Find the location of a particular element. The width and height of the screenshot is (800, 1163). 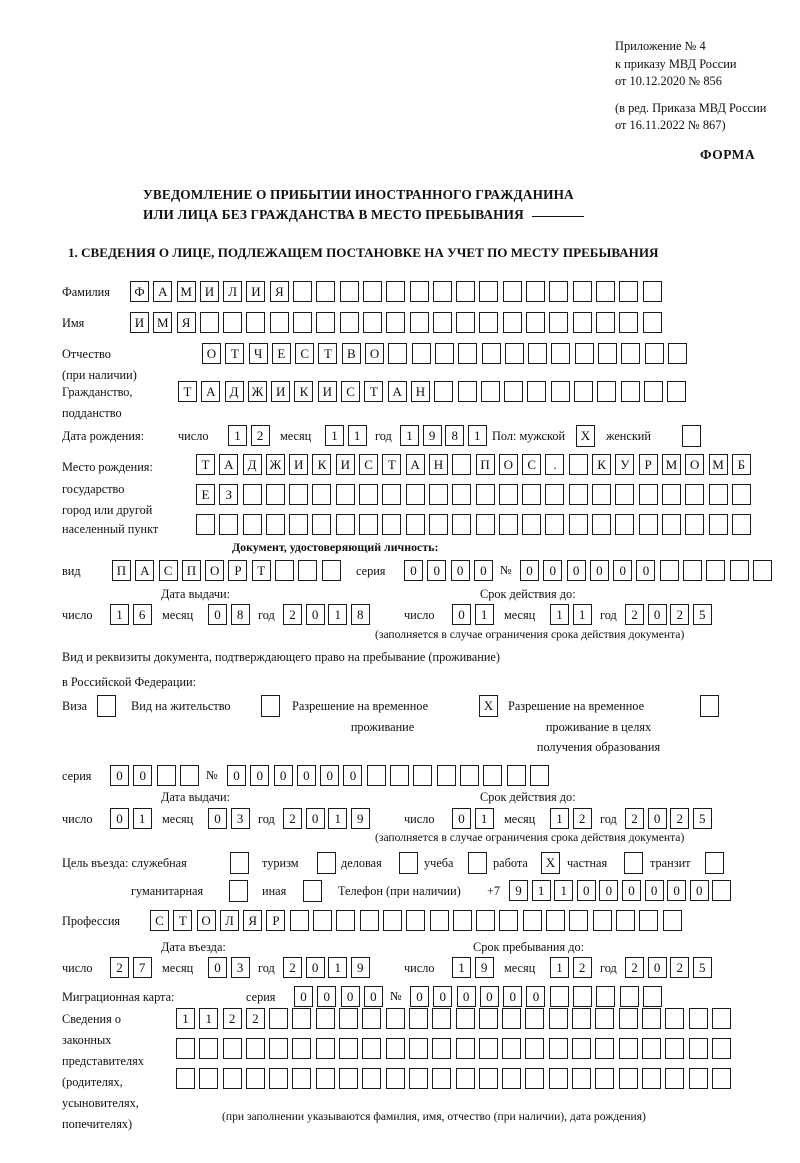

char-cell: И is located at coordinates (256, 291).